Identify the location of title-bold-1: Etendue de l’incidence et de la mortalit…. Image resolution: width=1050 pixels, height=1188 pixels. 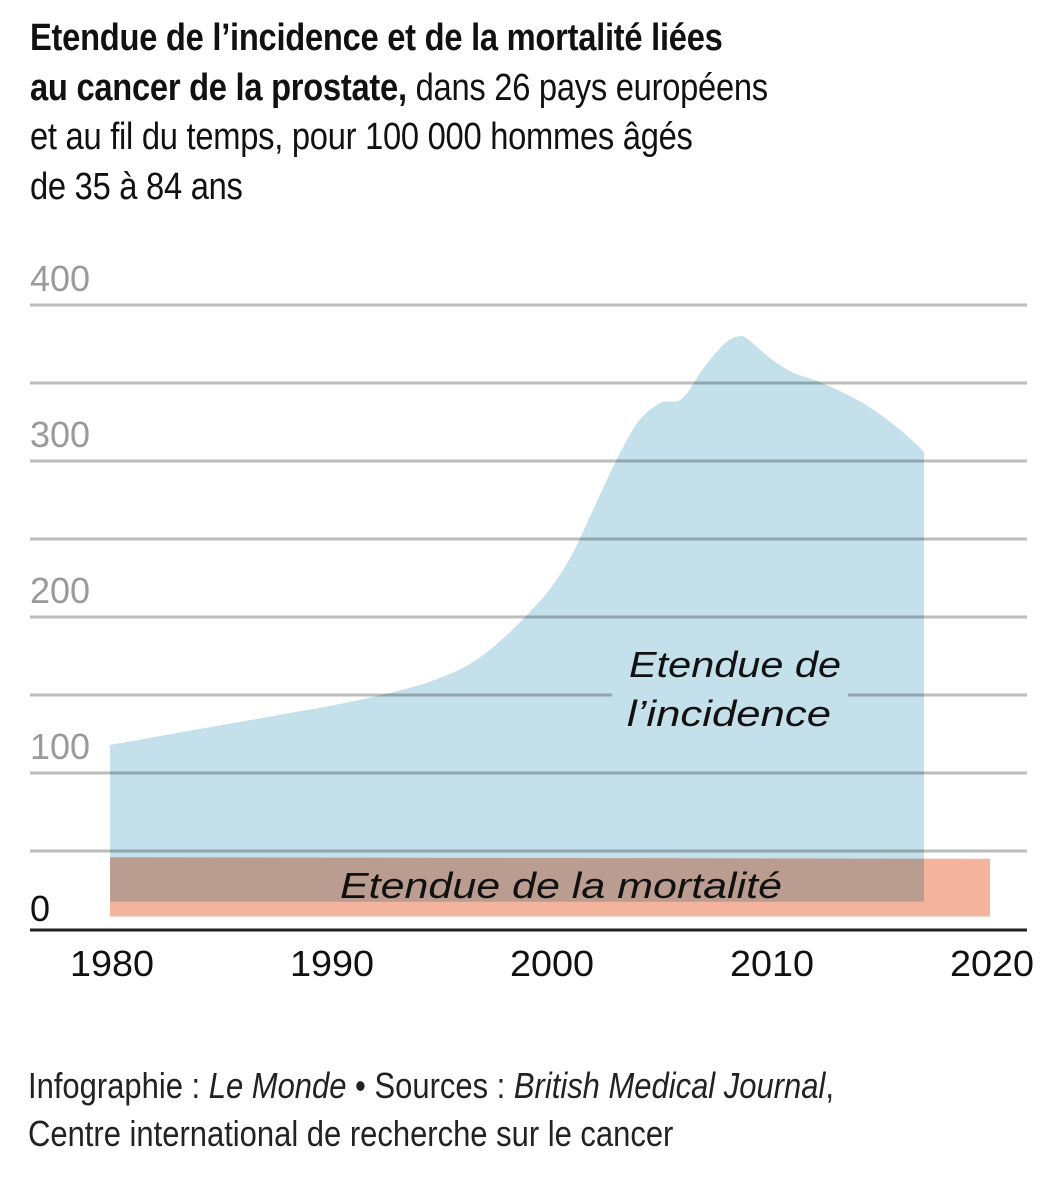
(376, 38).